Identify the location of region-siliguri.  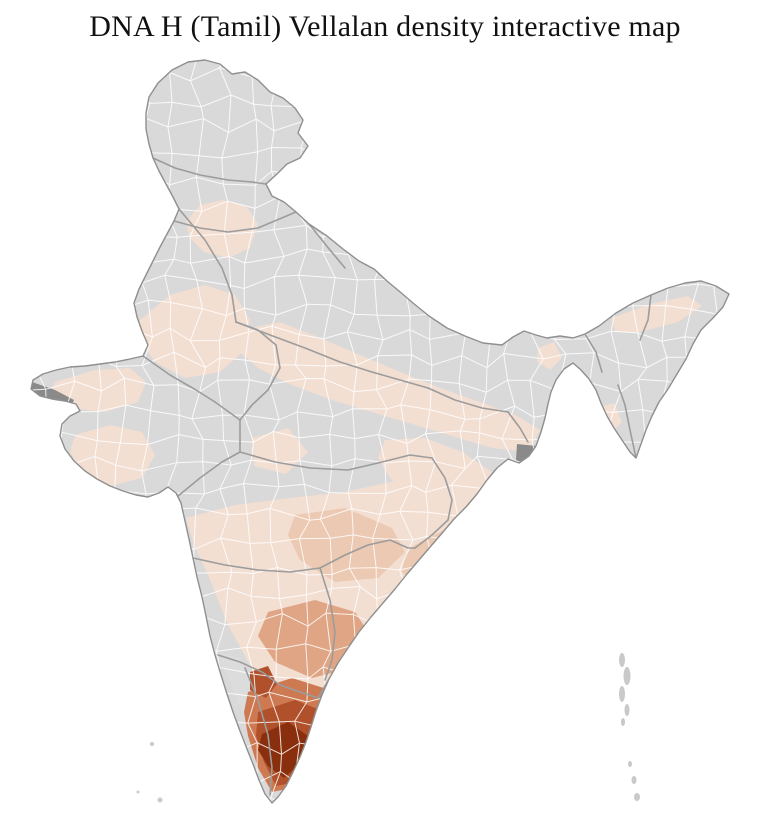
(549, 356).